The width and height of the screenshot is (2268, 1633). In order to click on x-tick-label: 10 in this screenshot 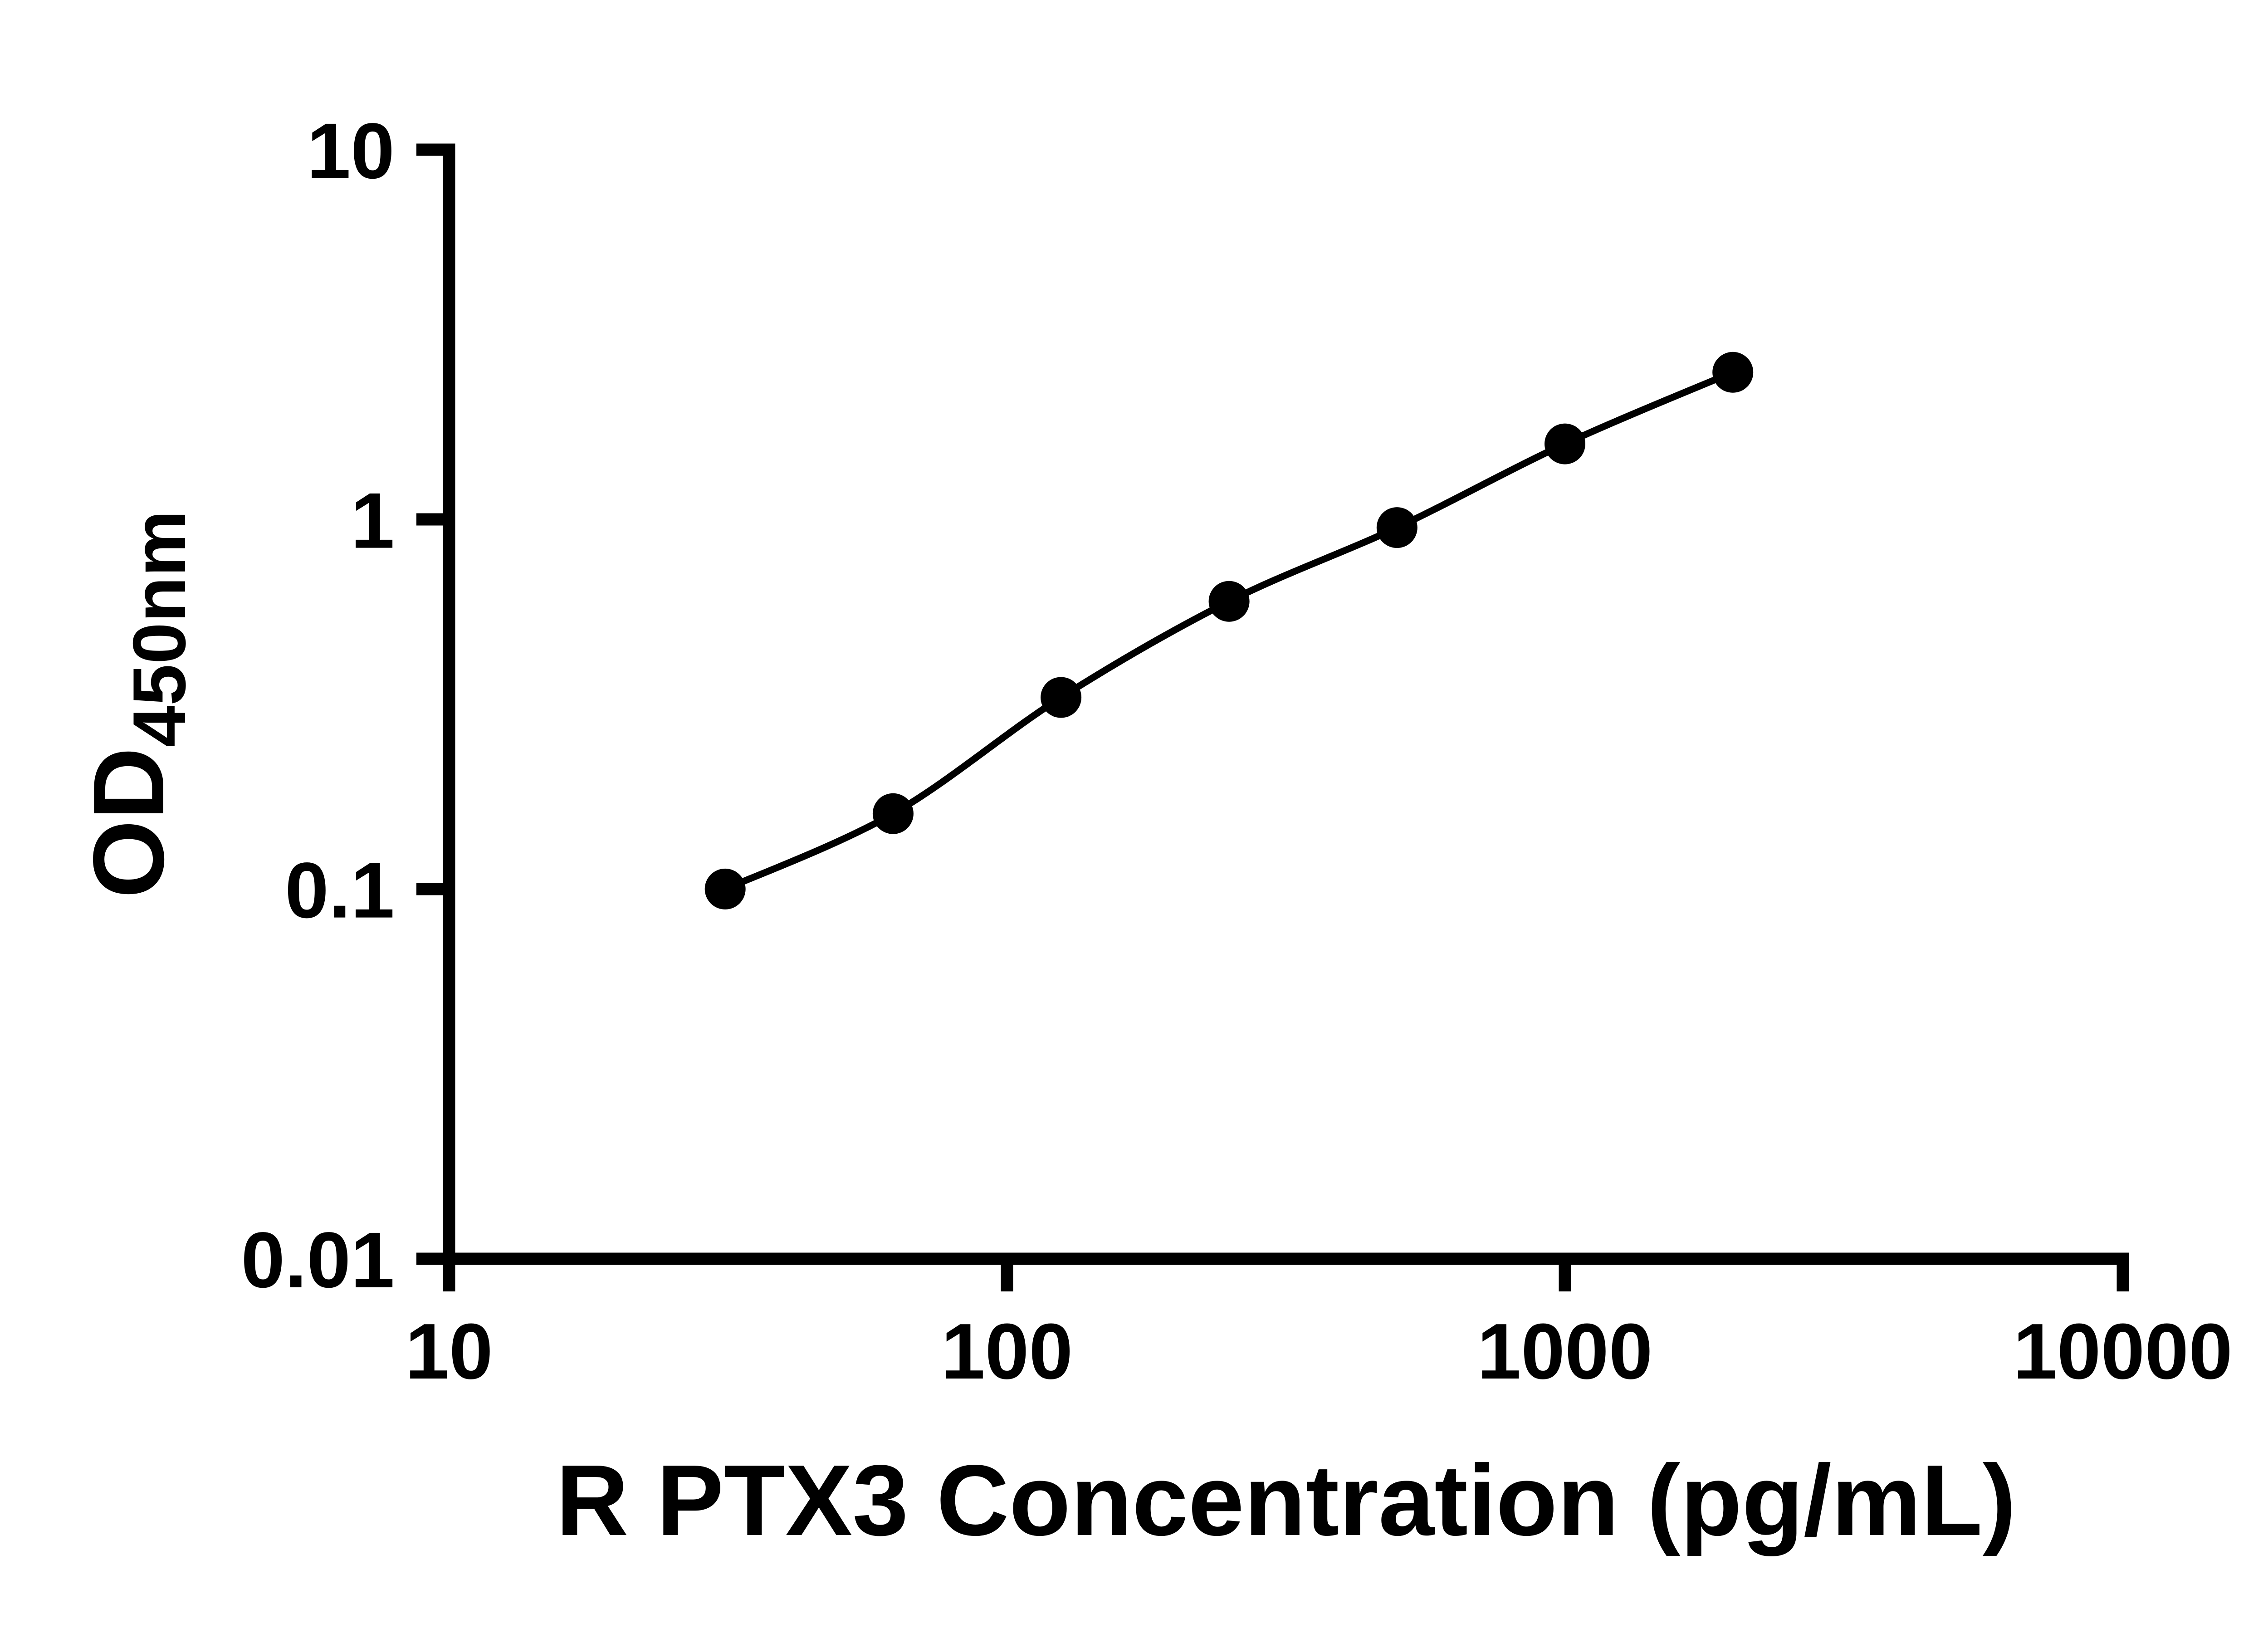, I will do `click(449, 1351)`.